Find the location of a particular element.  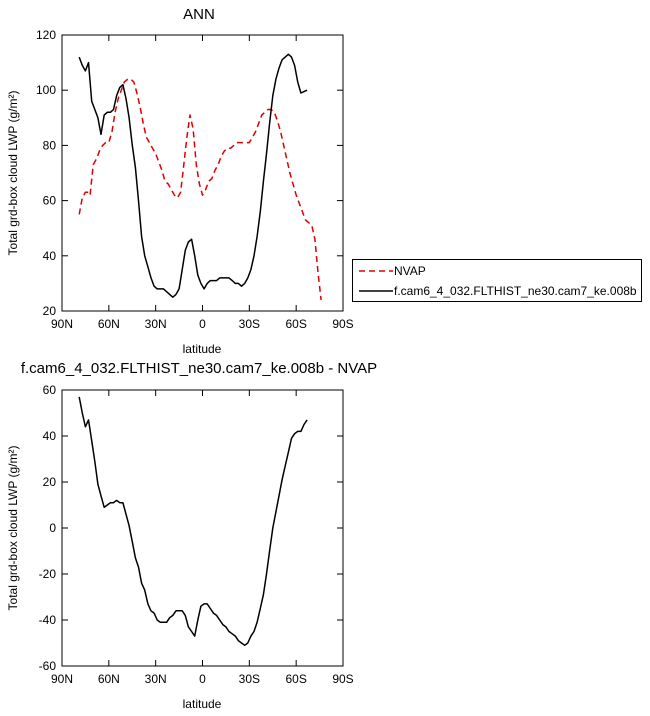

y-tick-label: 100 is located at coordinates (46, 90).